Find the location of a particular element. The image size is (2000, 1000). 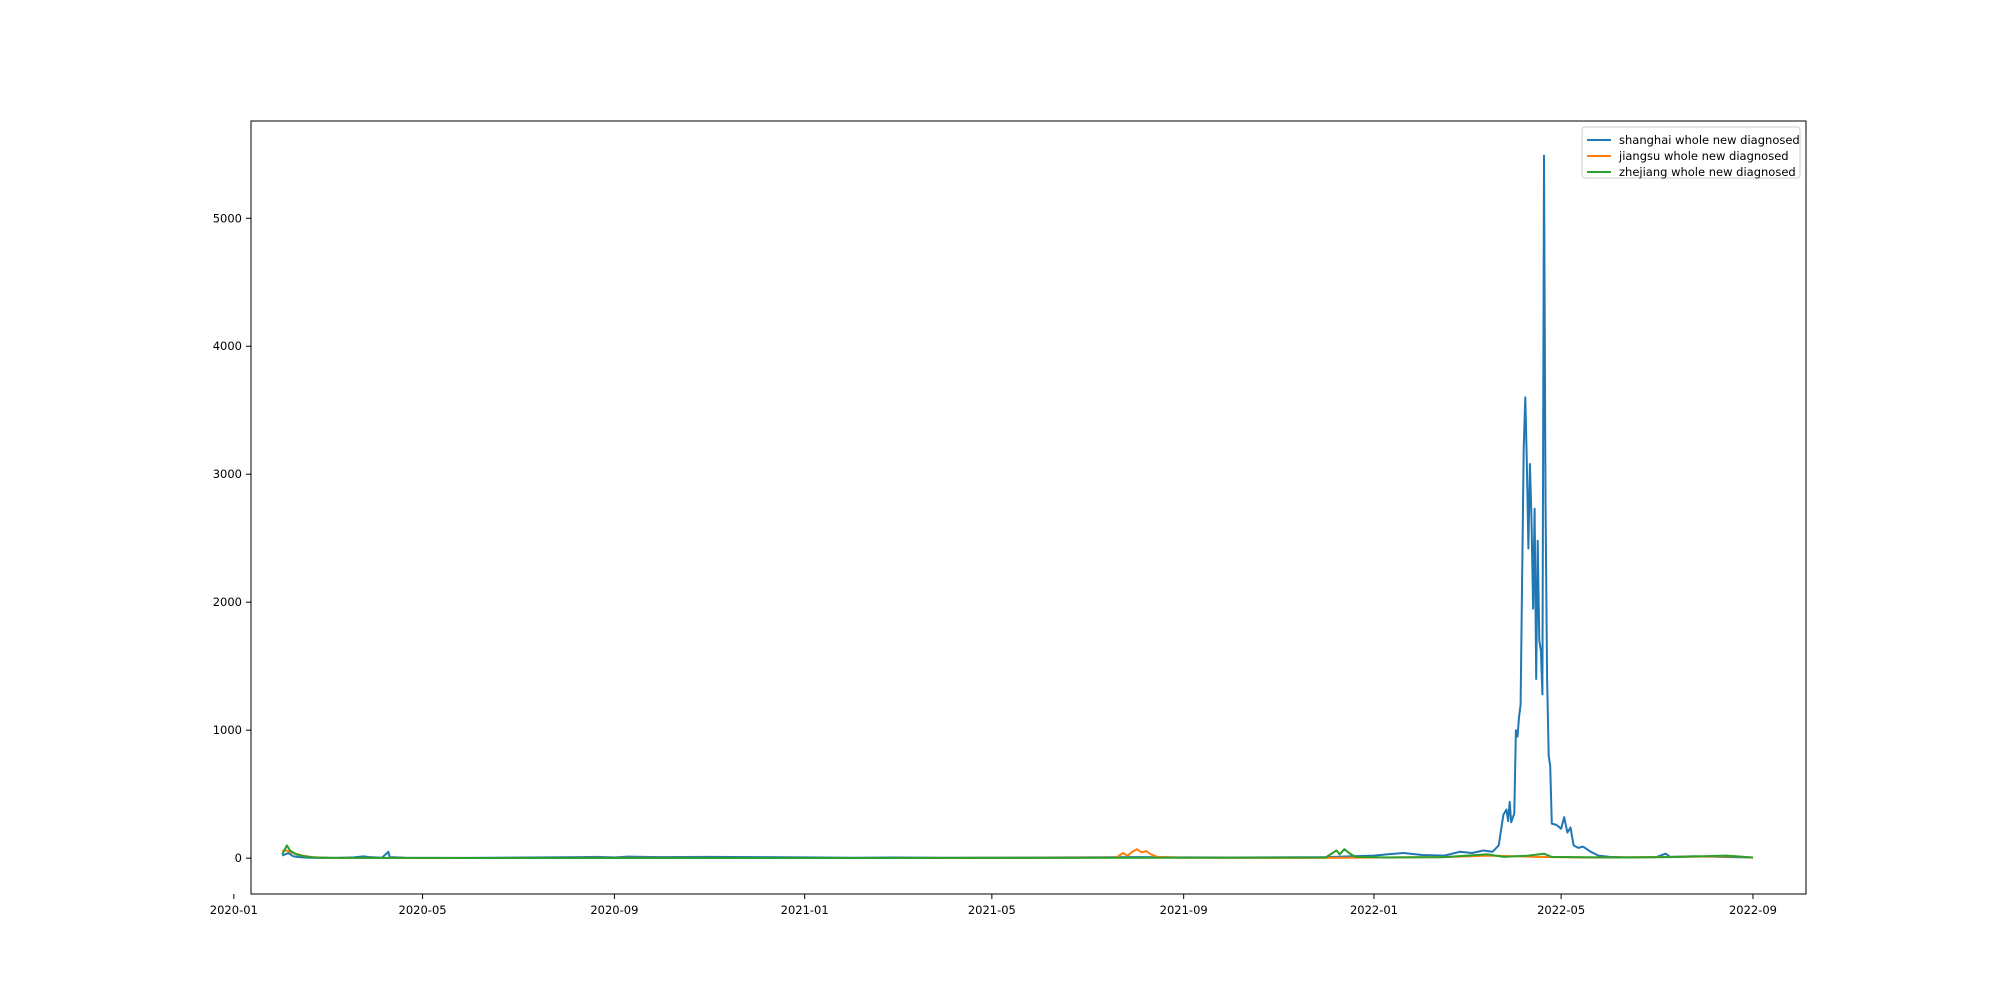

x-tick-label: 2020-09 is located at coordinates (614, 910).